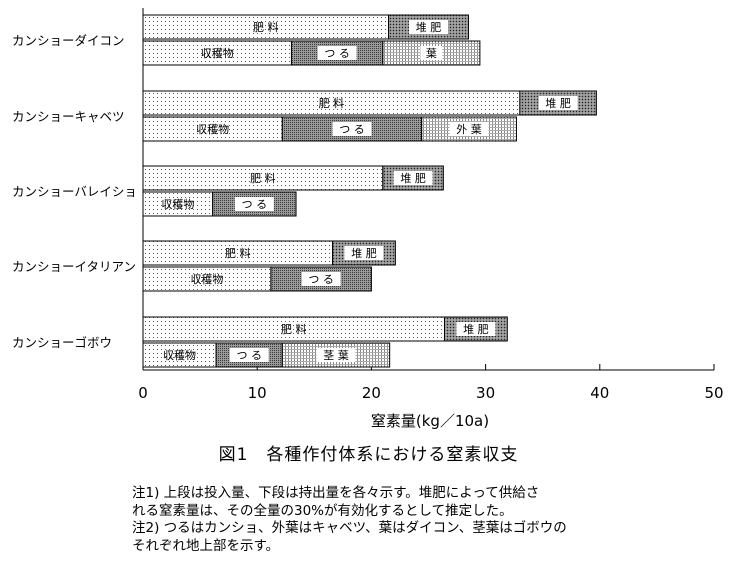 Image resolution: width=737 pixels, height=569 pixels. I want to click on group-label: カンショーキャベツ, so click(68, 116).